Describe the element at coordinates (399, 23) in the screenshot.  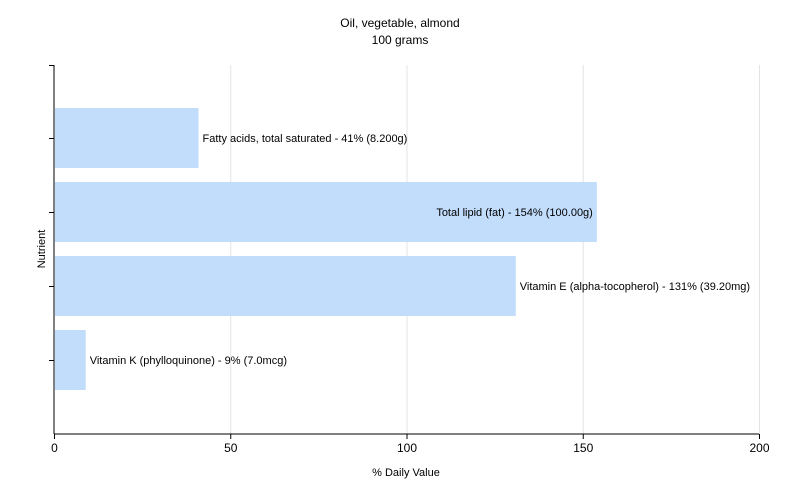
I see `chart-title: Oil, vegetable, almond` at that location.